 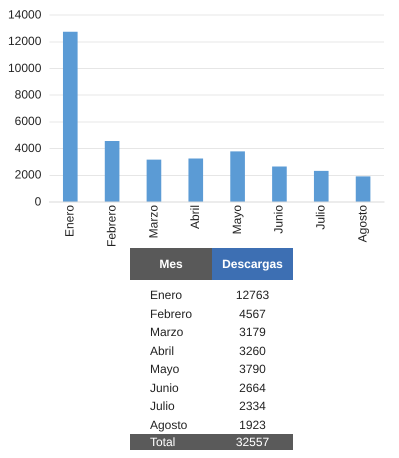 I want to click on y-tick-label: 14000, so click(x=25, y=15).